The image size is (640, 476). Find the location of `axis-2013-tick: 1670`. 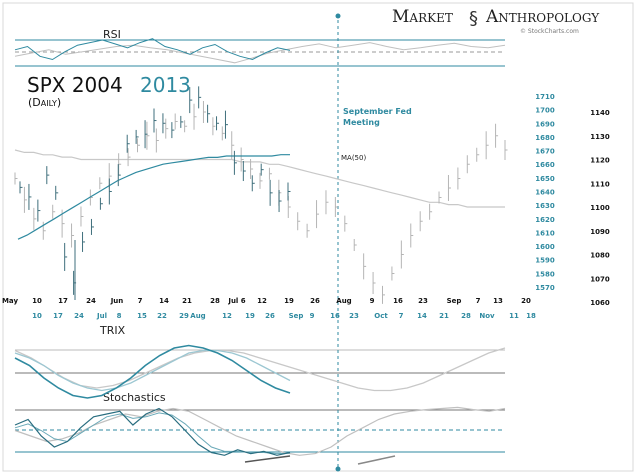

axis-2013-tick: 1670 is located at coordinates (545, 152).